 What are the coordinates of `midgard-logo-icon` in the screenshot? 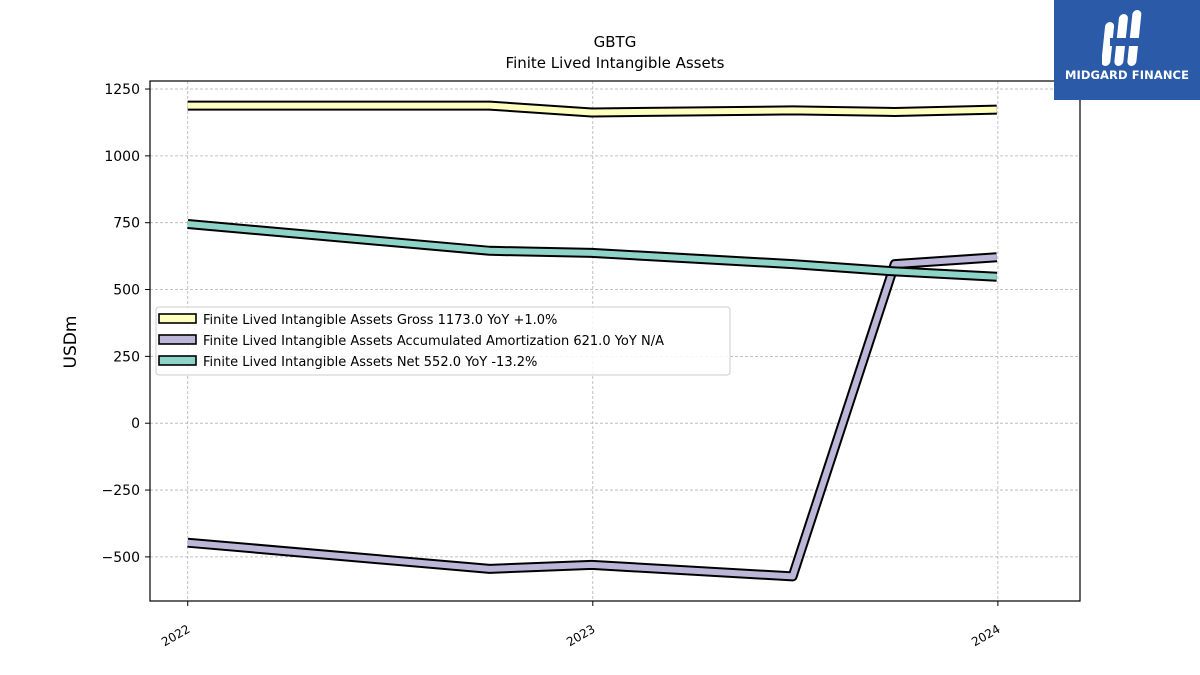 It's located at (1122, 38).